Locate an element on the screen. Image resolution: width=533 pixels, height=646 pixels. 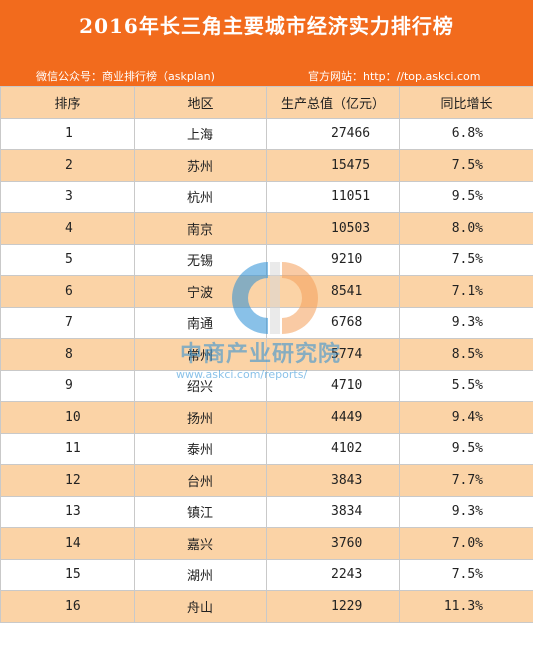
website-text: 官方网站：http：//top.askci.com is located at coordinates (394, 76).